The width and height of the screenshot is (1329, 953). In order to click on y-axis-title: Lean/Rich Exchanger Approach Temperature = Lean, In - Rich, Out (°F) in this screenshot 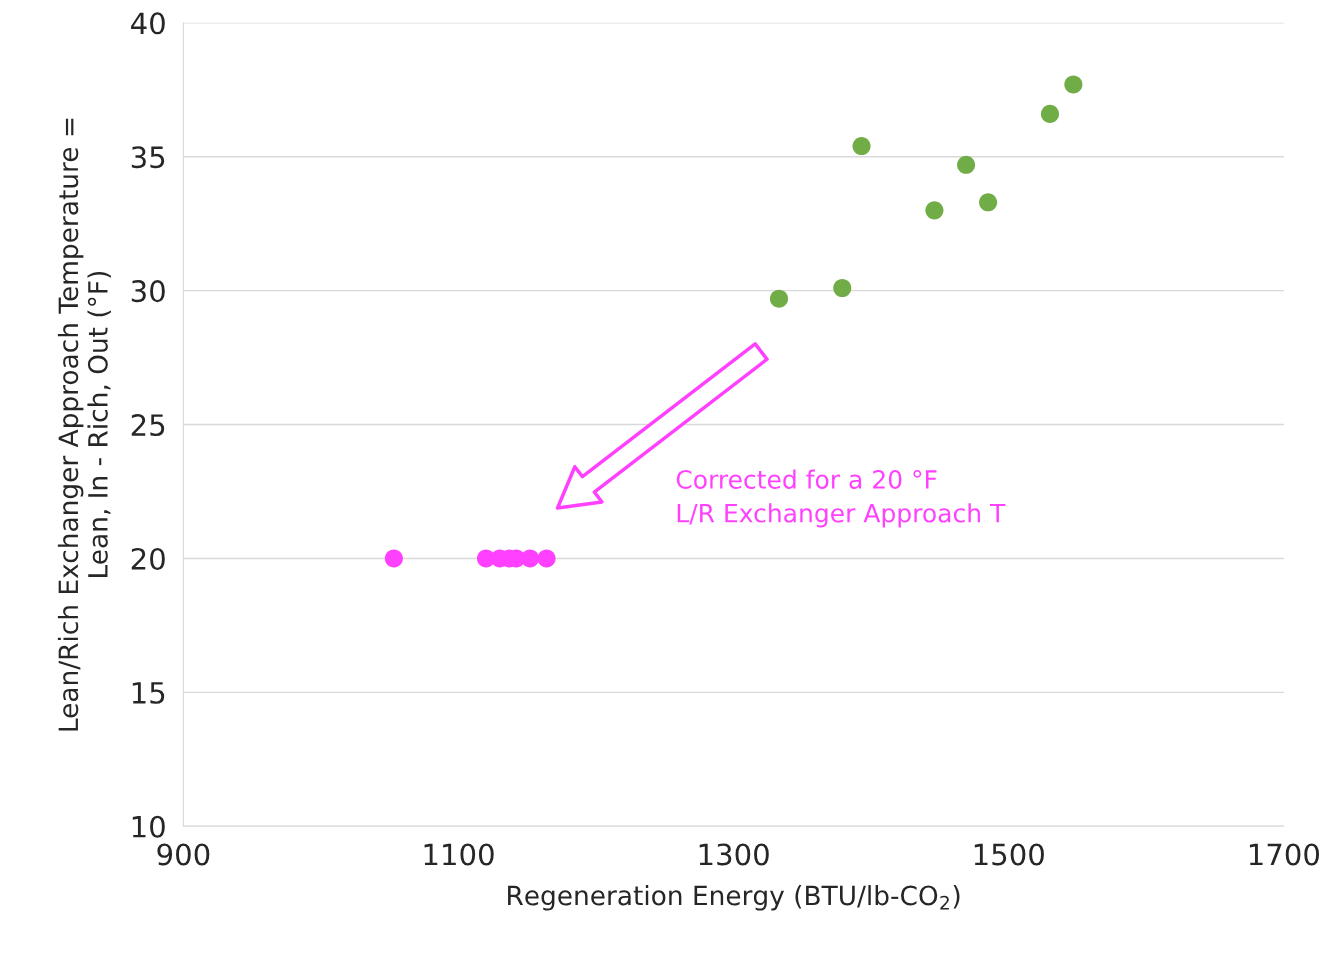, I will do `click(84, 424)`.